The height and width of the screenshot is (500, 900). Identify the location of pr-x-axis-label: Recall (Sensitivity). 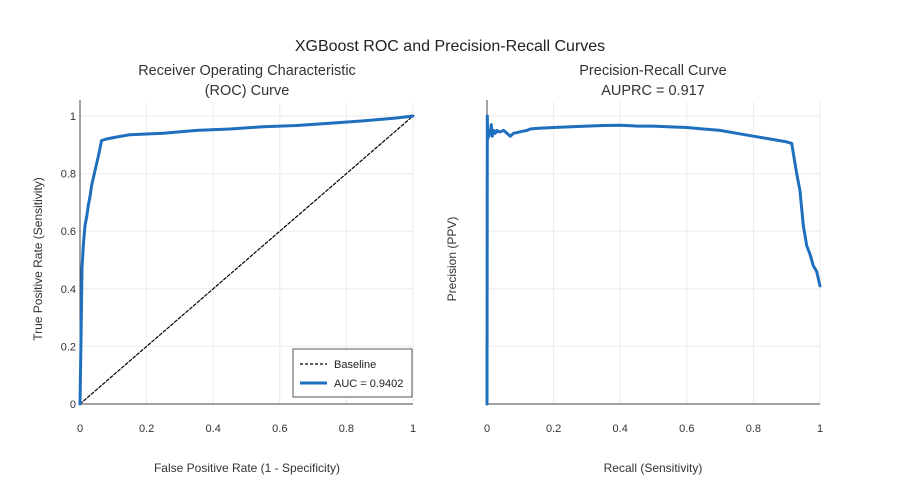
(653, 468).